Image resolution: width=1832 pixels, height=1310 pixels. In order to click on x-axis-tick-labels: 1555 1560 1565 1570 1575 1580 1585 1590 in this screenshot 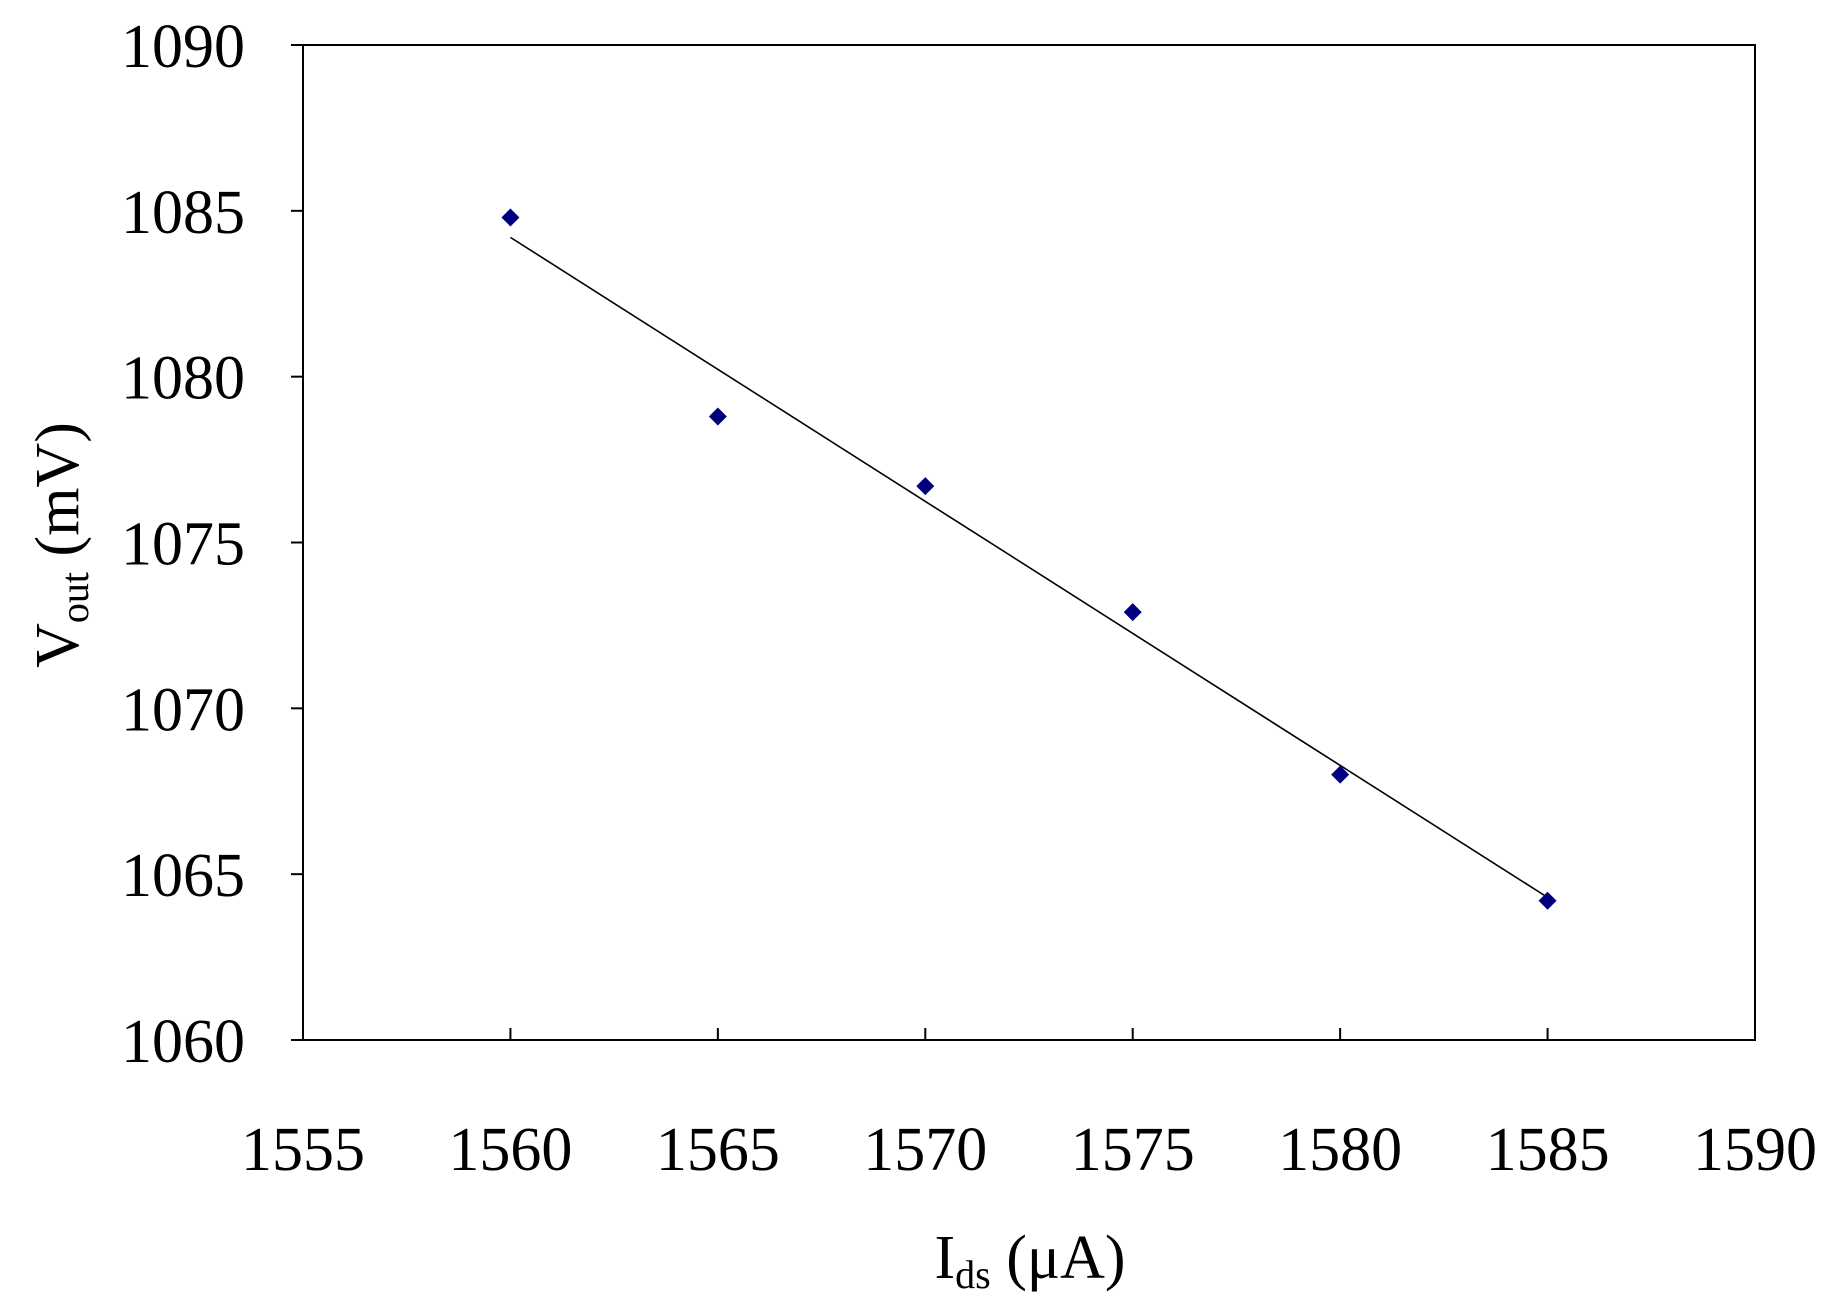, I will do `click(1029, 1150)`.